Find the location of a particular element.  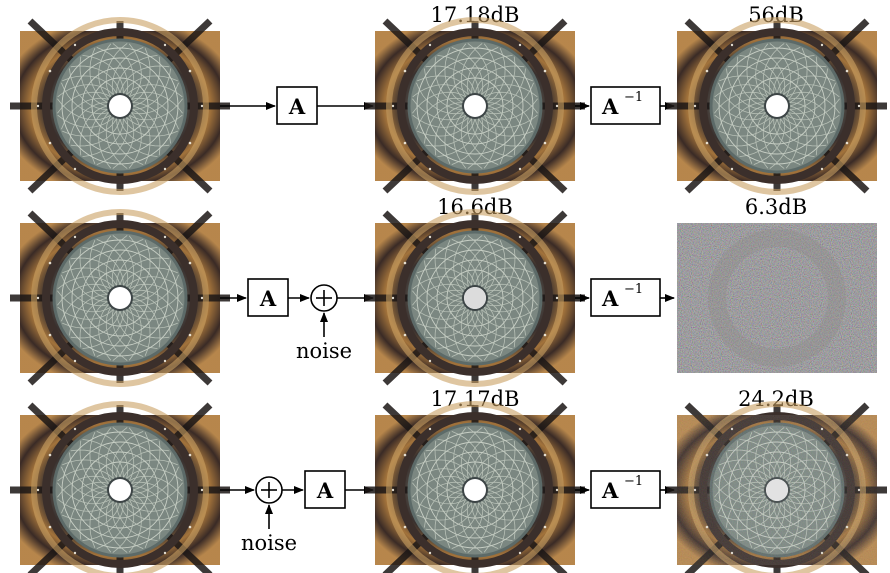

row-2-noise-label: noise is located at coordinates (324, 351).